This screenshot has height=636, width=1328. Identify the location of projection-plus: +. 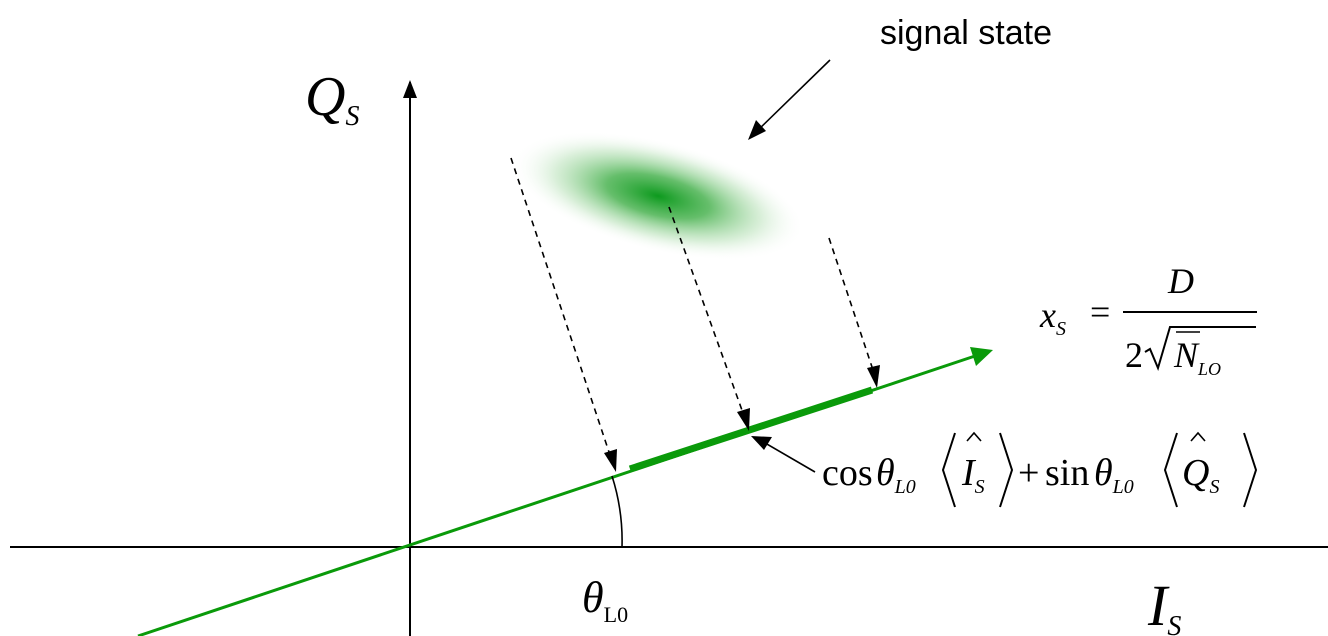
(1028, 473).